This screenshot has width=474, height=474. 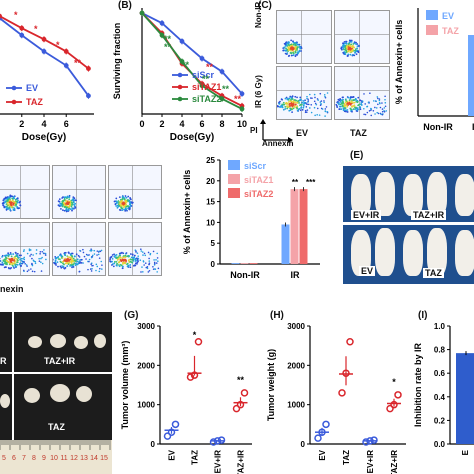 What do you see at coordinates (74, 458) in the screenshot?
I see `ruler-label: 12` at bounding box center [74, 458].